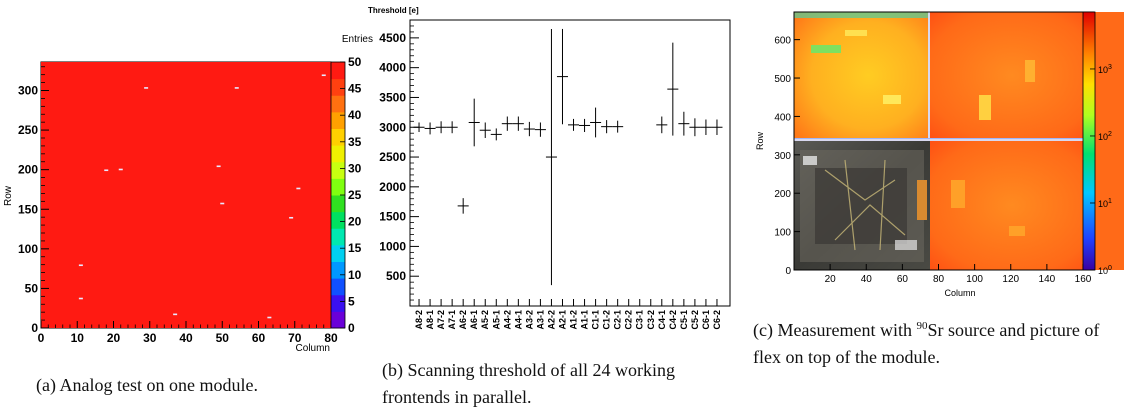 Image resolution: width=1124 pixels, height=419 pixels. Describe the element at coordinates (1105, 270) in the screenshot. I see `colorbar-tick-label: 10⁰` at that location.